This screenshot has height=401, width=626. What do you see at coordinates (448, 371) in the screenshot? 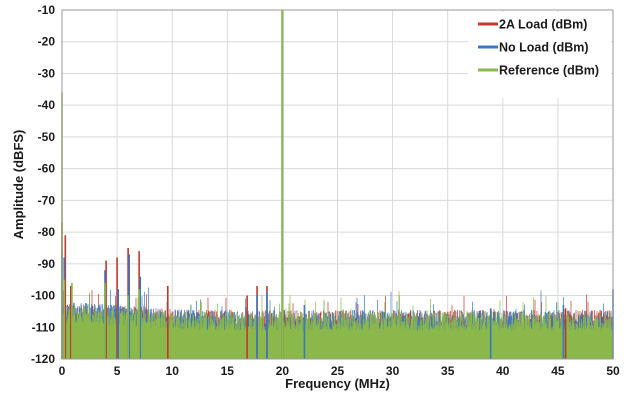
I see `x-tick-label: 35` at bounding box center [448, 371].